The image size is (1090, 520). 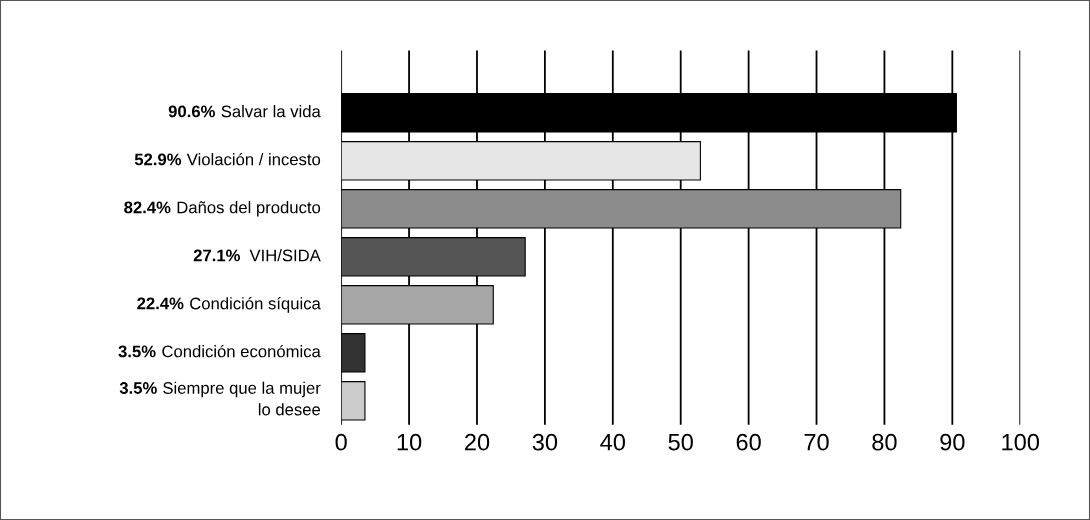 What do you see at coordinates (244, 111) in the screenshot?
I see `y-tick-label: 90.6% Salvar la vida` at bounding box center [244, 111].